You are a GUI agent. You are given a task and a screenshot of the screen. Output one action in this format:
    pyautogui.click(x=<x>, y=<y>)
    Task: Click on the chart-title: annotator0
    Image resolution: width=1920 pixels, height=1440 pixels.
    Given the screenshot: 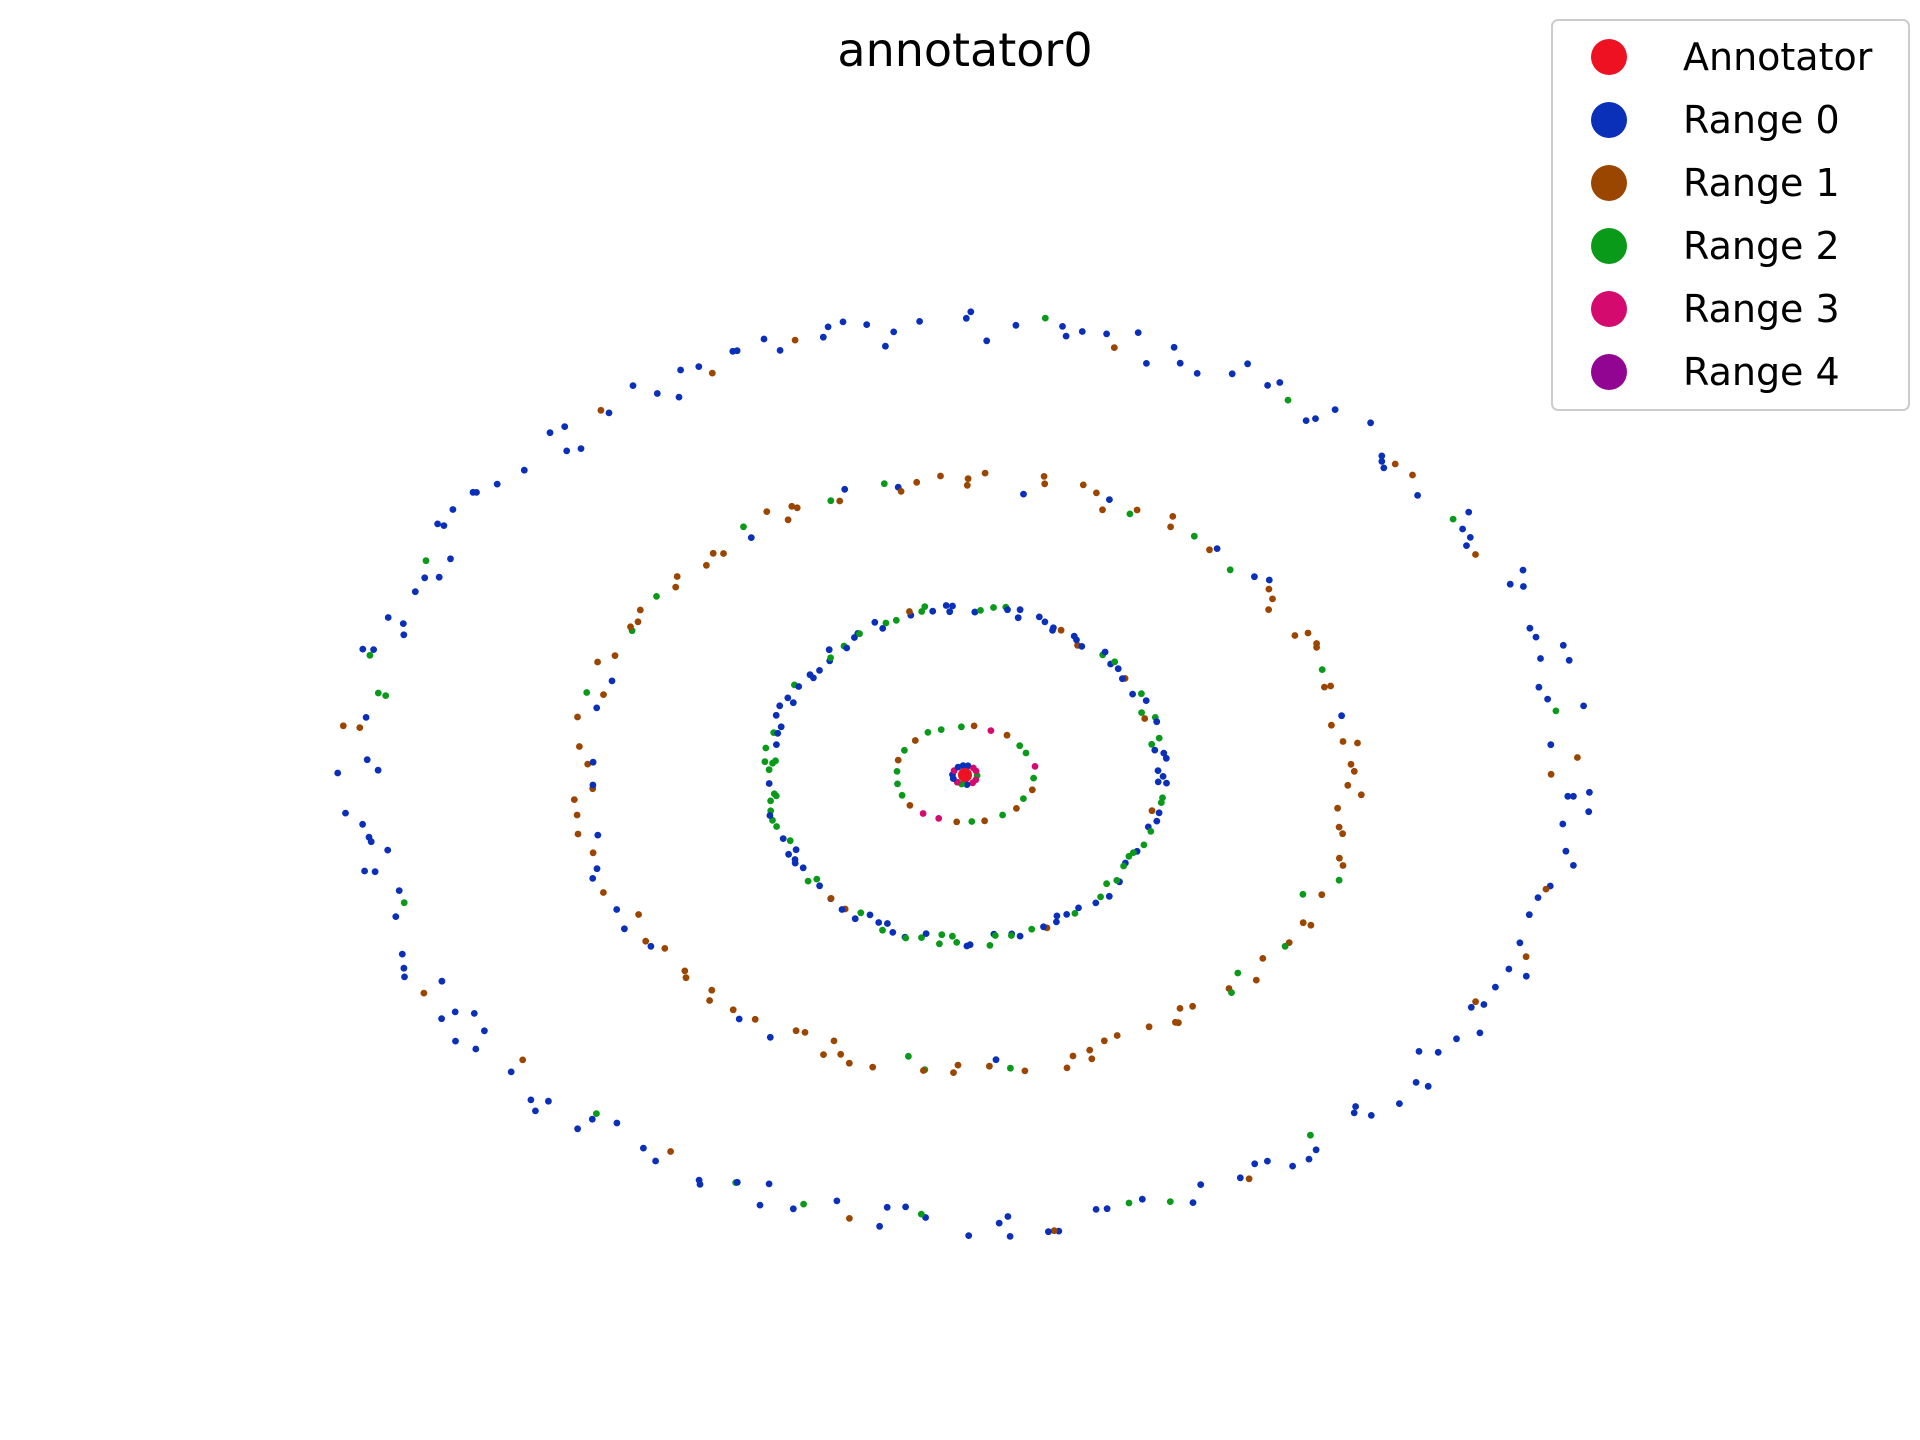 What is the action you would take?
    pyautogui.click(x=964, y=50)
    